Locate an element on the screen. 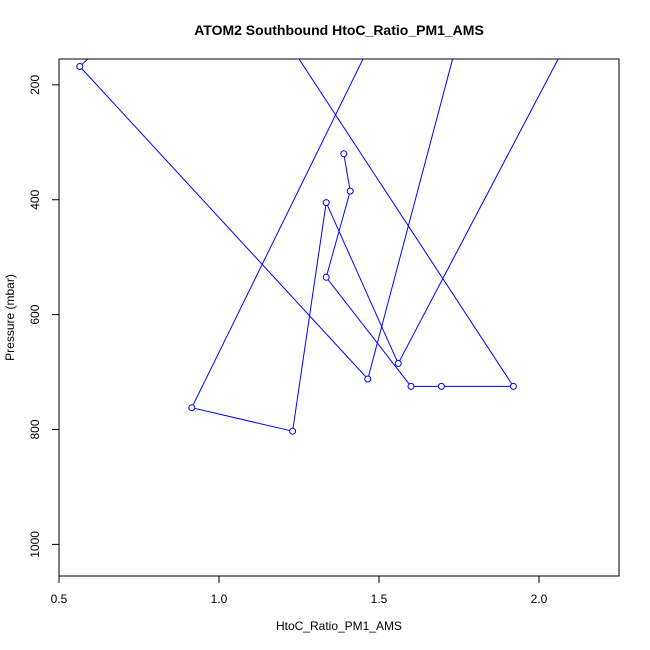 The height and width of the screenshot is (650, 650). x-axis: 0.5 1.0 1.5 2.0 is located at coordinates (299, 591).